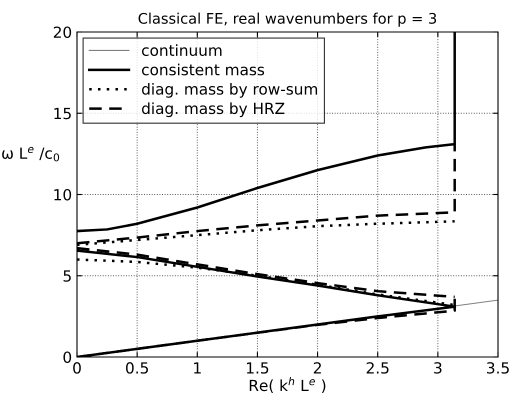  What do you see at coordinates (67, 357) in the screenshot?
I see `y-tick-label: 0` at bounding box center [67, 357].